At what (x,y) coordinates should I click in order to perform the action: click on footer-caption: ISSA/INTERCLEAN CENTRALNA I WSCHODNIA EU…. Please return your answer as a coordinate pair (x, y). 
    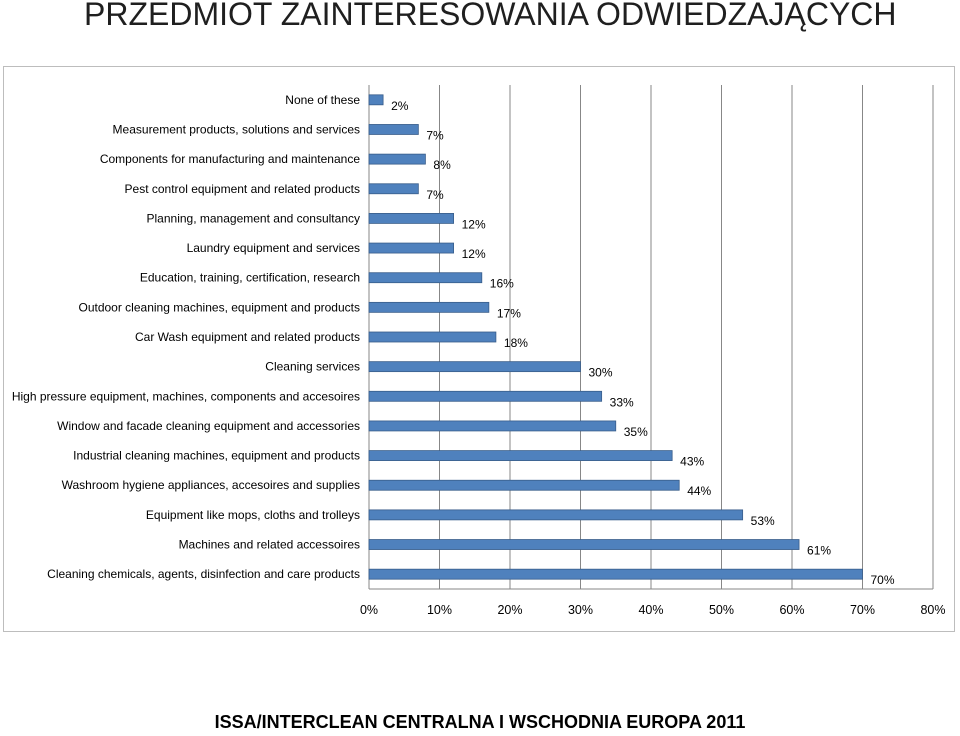
    Looking at the image, I should click on (480, 722).